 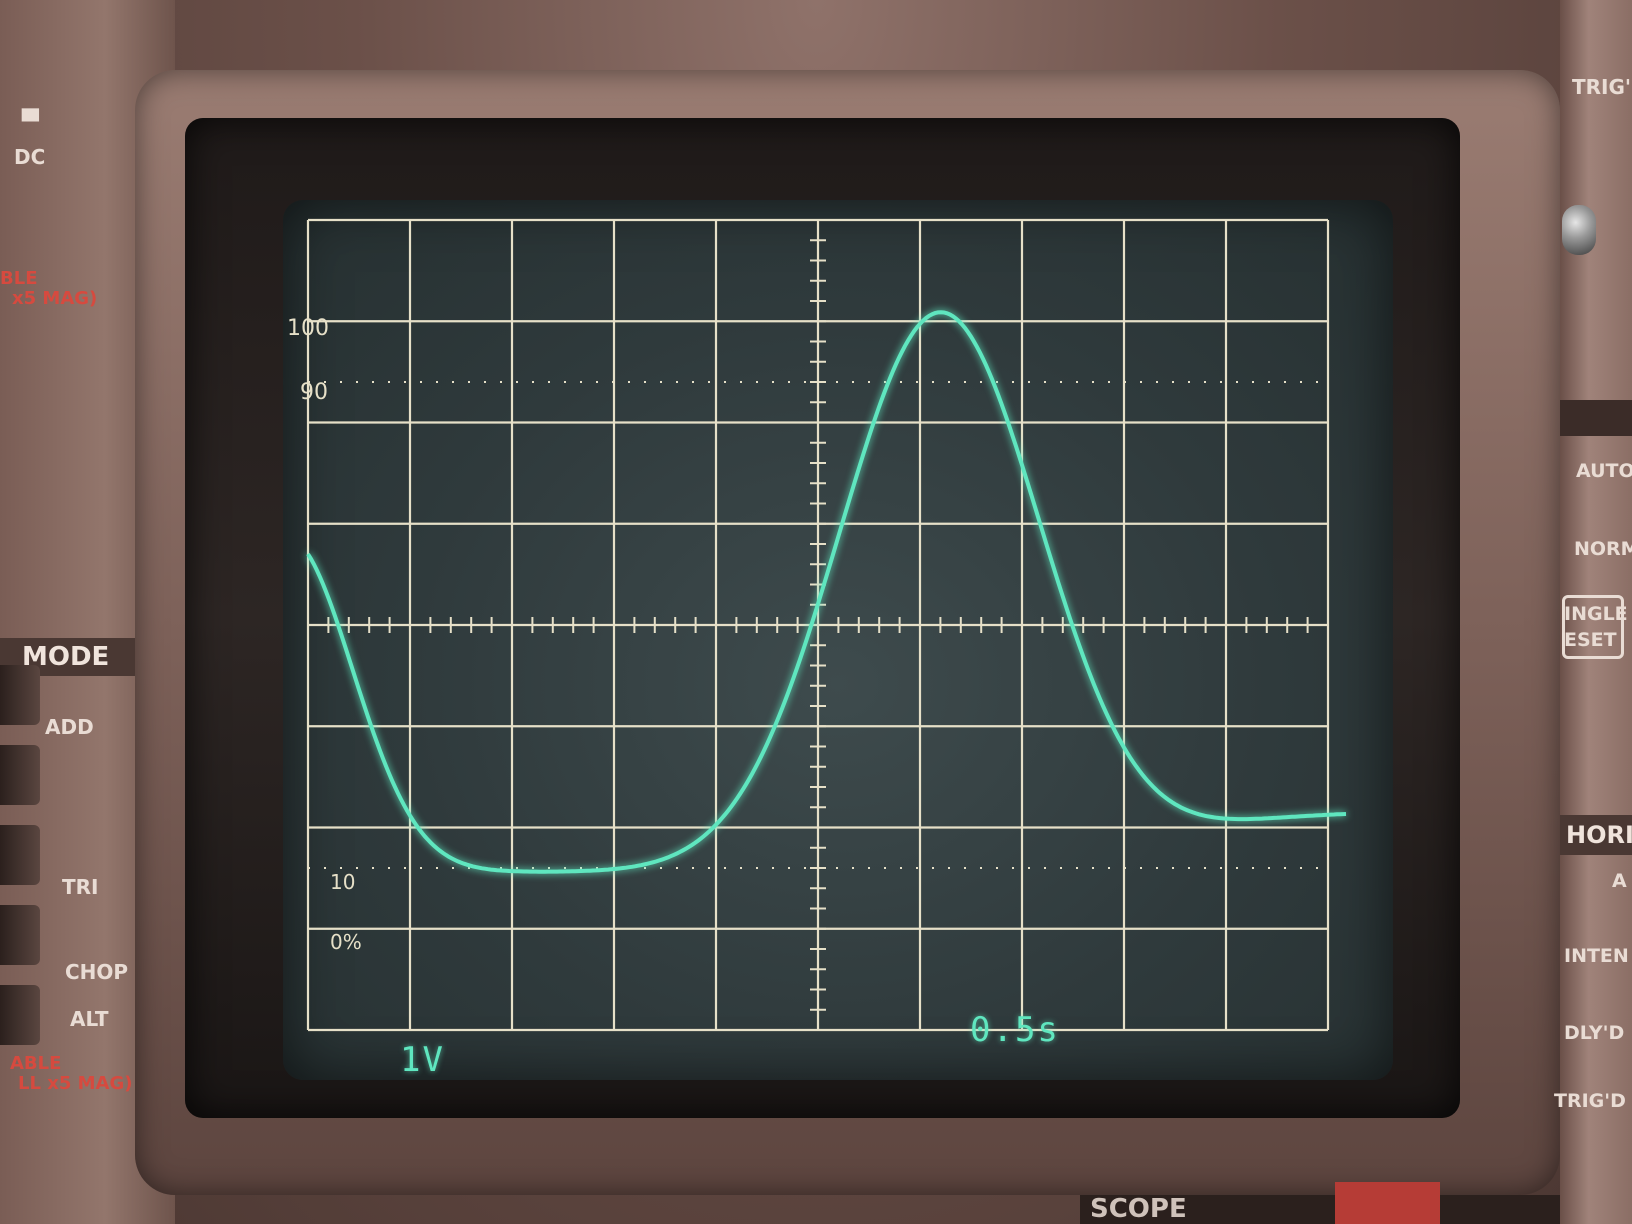 I want to click on dlyd-label: DLY'D, so click(x=1594, y=1033).